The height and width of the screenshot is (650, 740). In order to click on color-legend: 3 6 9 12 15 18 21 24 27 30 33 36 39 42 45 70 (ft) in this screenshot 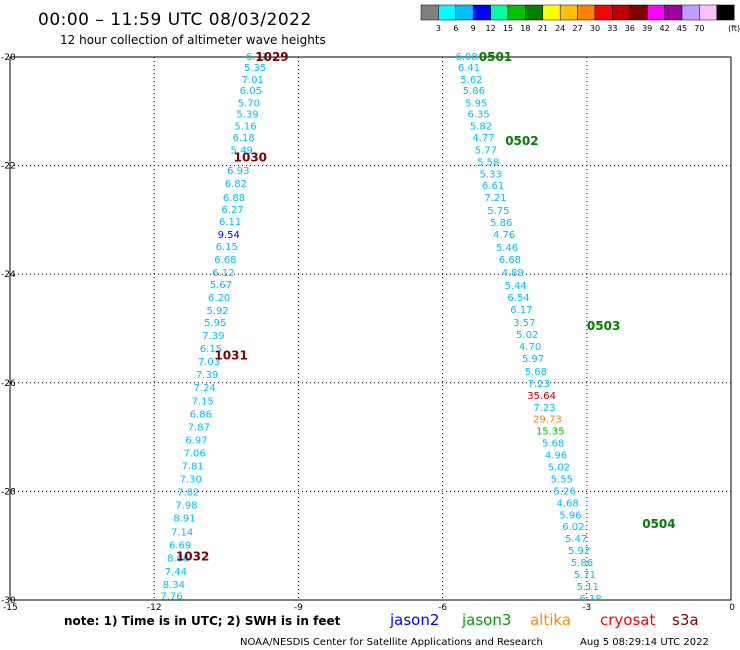, I will do `click(580, 18)`.